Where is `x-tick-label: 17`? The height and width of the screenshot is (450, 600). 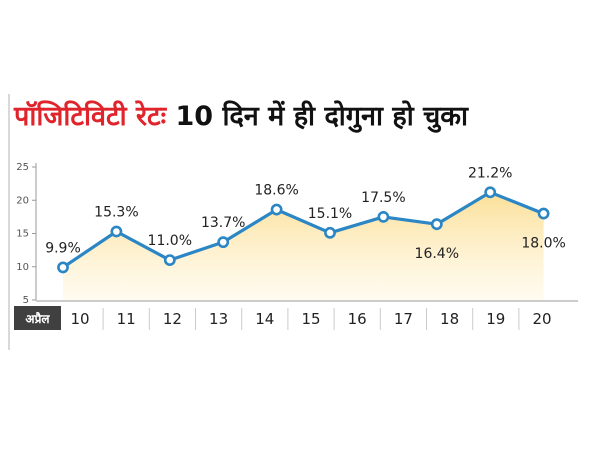
x-tick-label: 17 is located at coordinates (403, 319).